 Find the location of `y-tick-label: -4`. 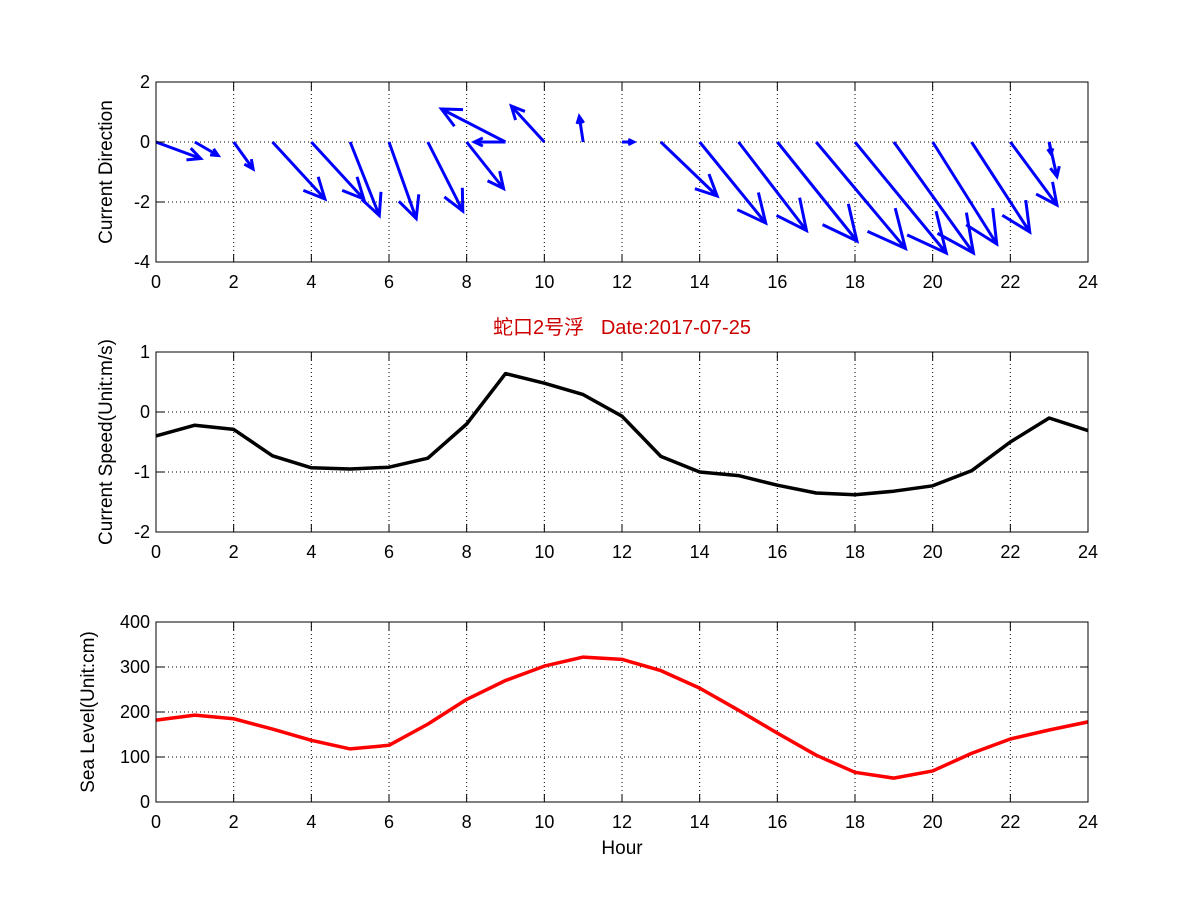

y-tick-label: -4 is located at coordinates (142, 262).